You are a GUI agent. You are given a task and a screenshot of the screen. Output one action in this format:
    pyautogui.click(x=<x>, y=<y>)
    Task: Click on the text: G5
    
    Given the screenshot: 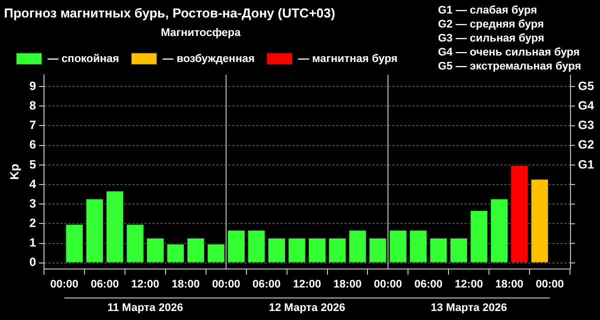 What is the action you would take?
    pyautogui.click(x=586, y=85)
    